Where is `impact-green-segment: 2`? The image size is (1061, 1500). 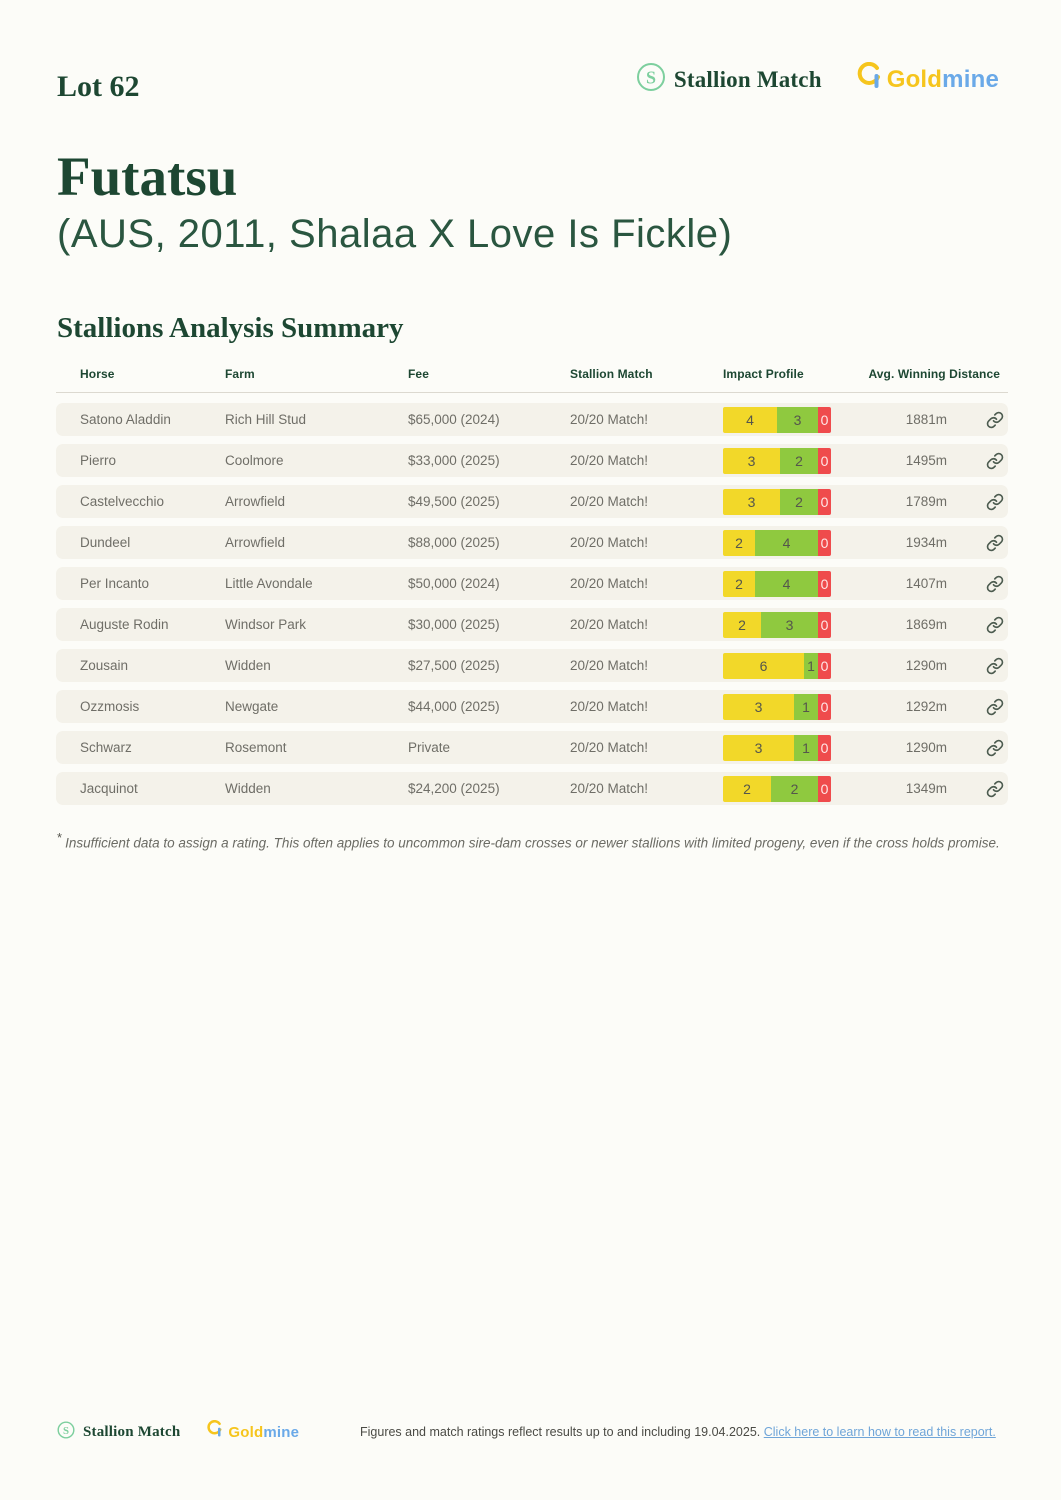
impact-green-segment: 2 is located at coordinates (794, 788).